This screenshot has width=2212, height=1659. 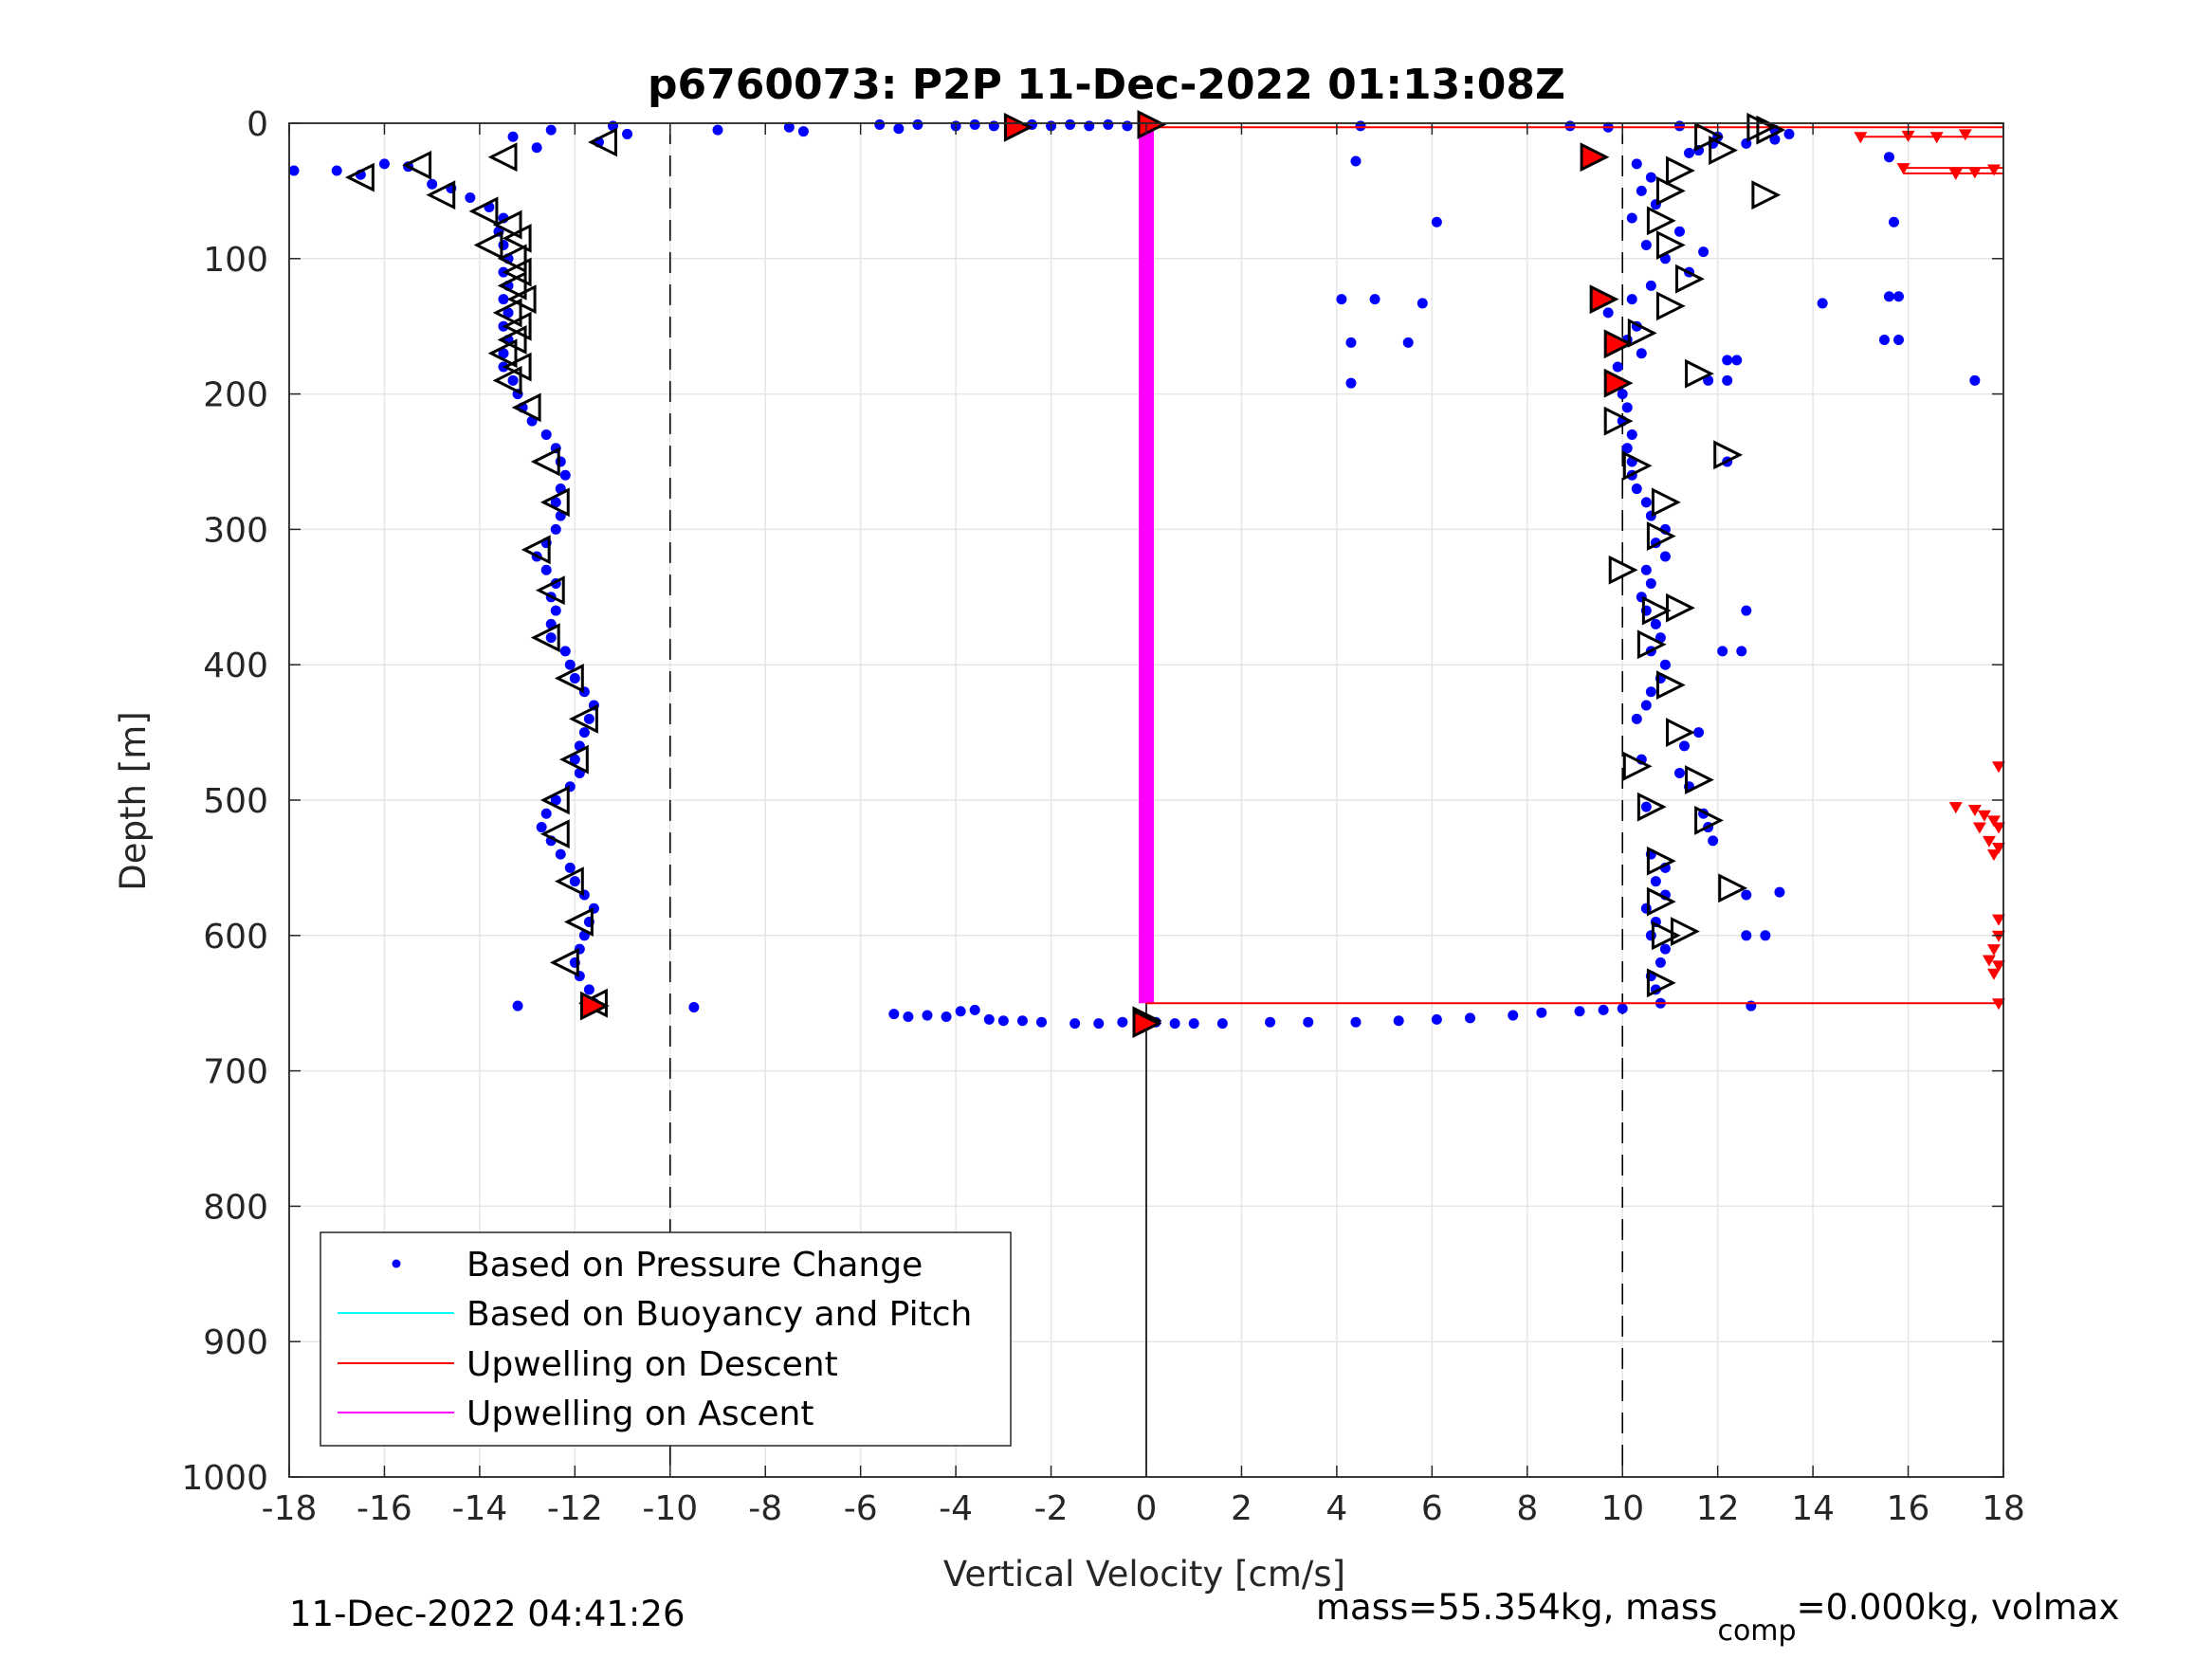 I want to click on footer-mass-prefix: mass=55.354kg, mass, so click(x=1516, y=1607).